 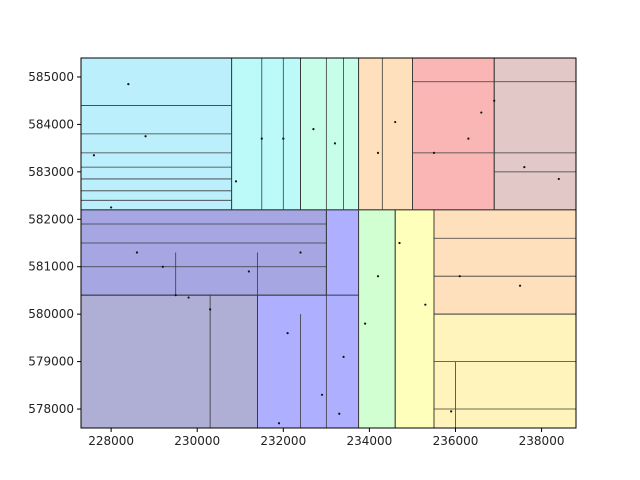 I want to click on x-tick-label: 238000, so click(x=542, y=441).